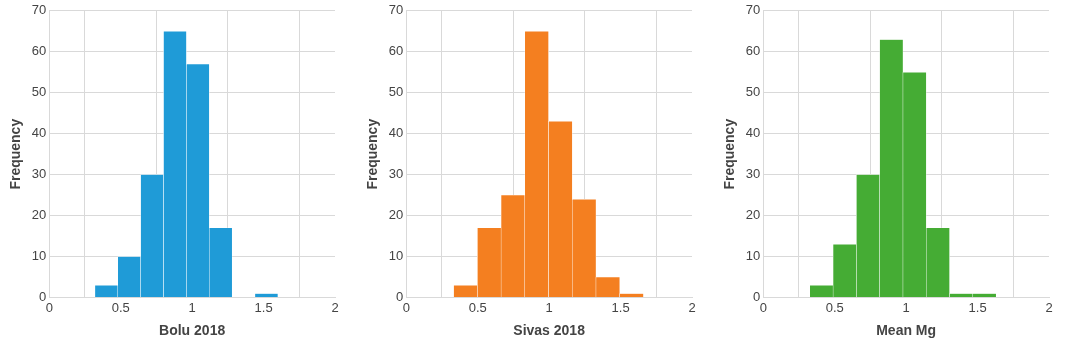 The width and height of the screenshot is (1072, 348). What do you see at coordinates (906, 330) in the screenshot?
I see `x-axis-title: Mean Mg` at bounding box center [906, 330].